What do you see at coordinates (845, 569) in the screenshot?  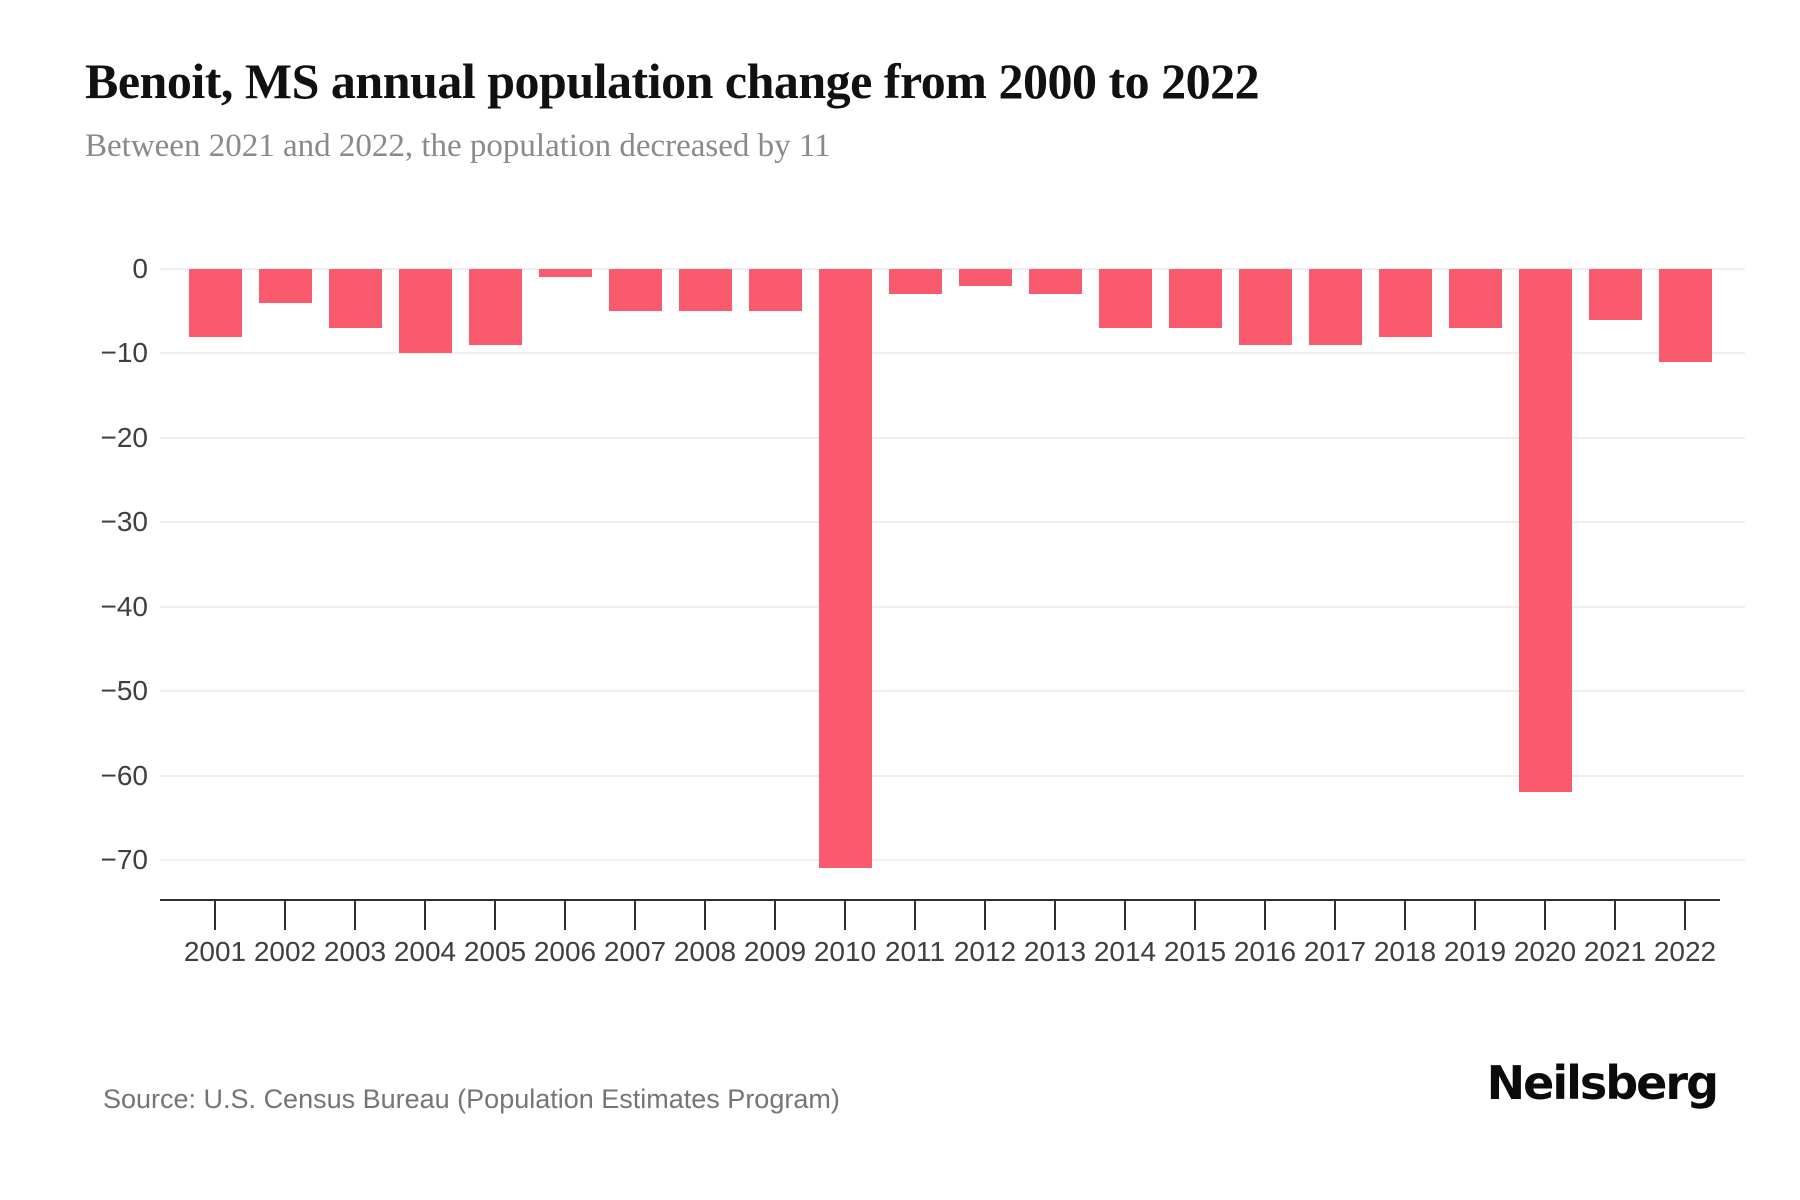 I see `bar-2010` at bounding box center [845, 569].